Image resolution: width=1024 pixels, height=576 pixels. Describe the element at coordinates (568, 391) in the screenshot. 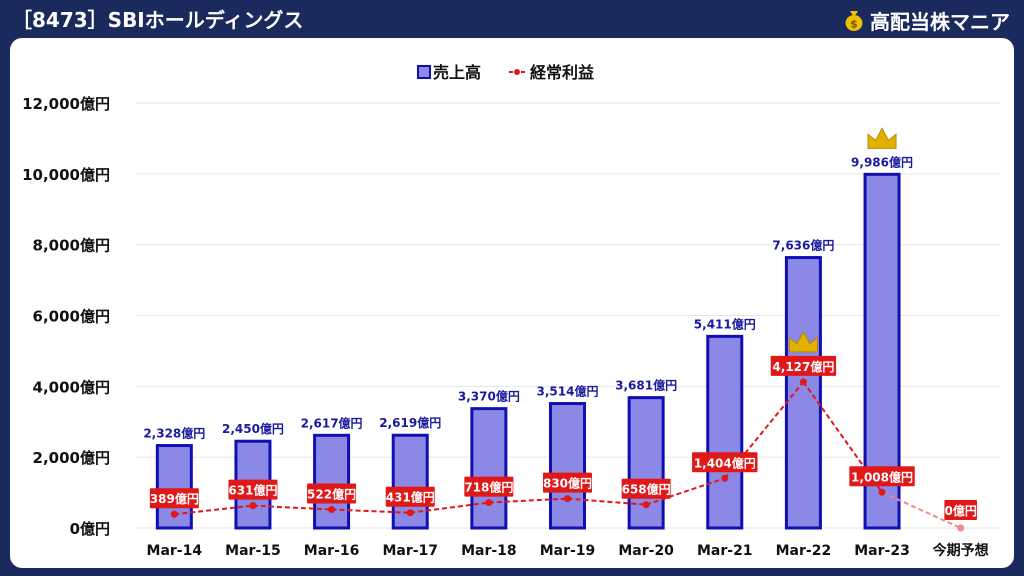

I see `sales-data-label: 3,514億円` at that location.